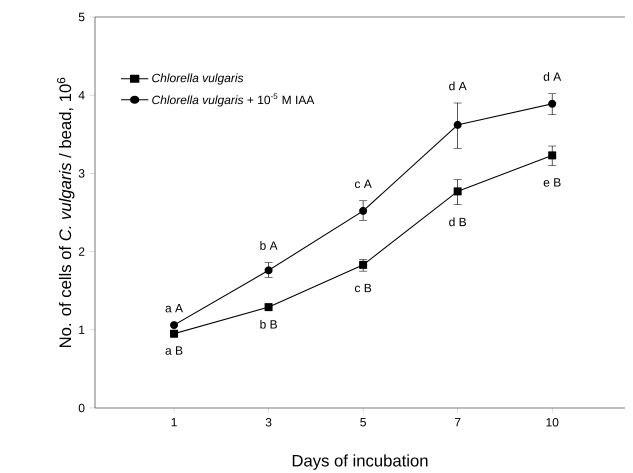 The width and height of the screenshot is (633, 473). Describe the element at coordinates (174, 350) in the screenshot. I see `annotation: a B` at that location.